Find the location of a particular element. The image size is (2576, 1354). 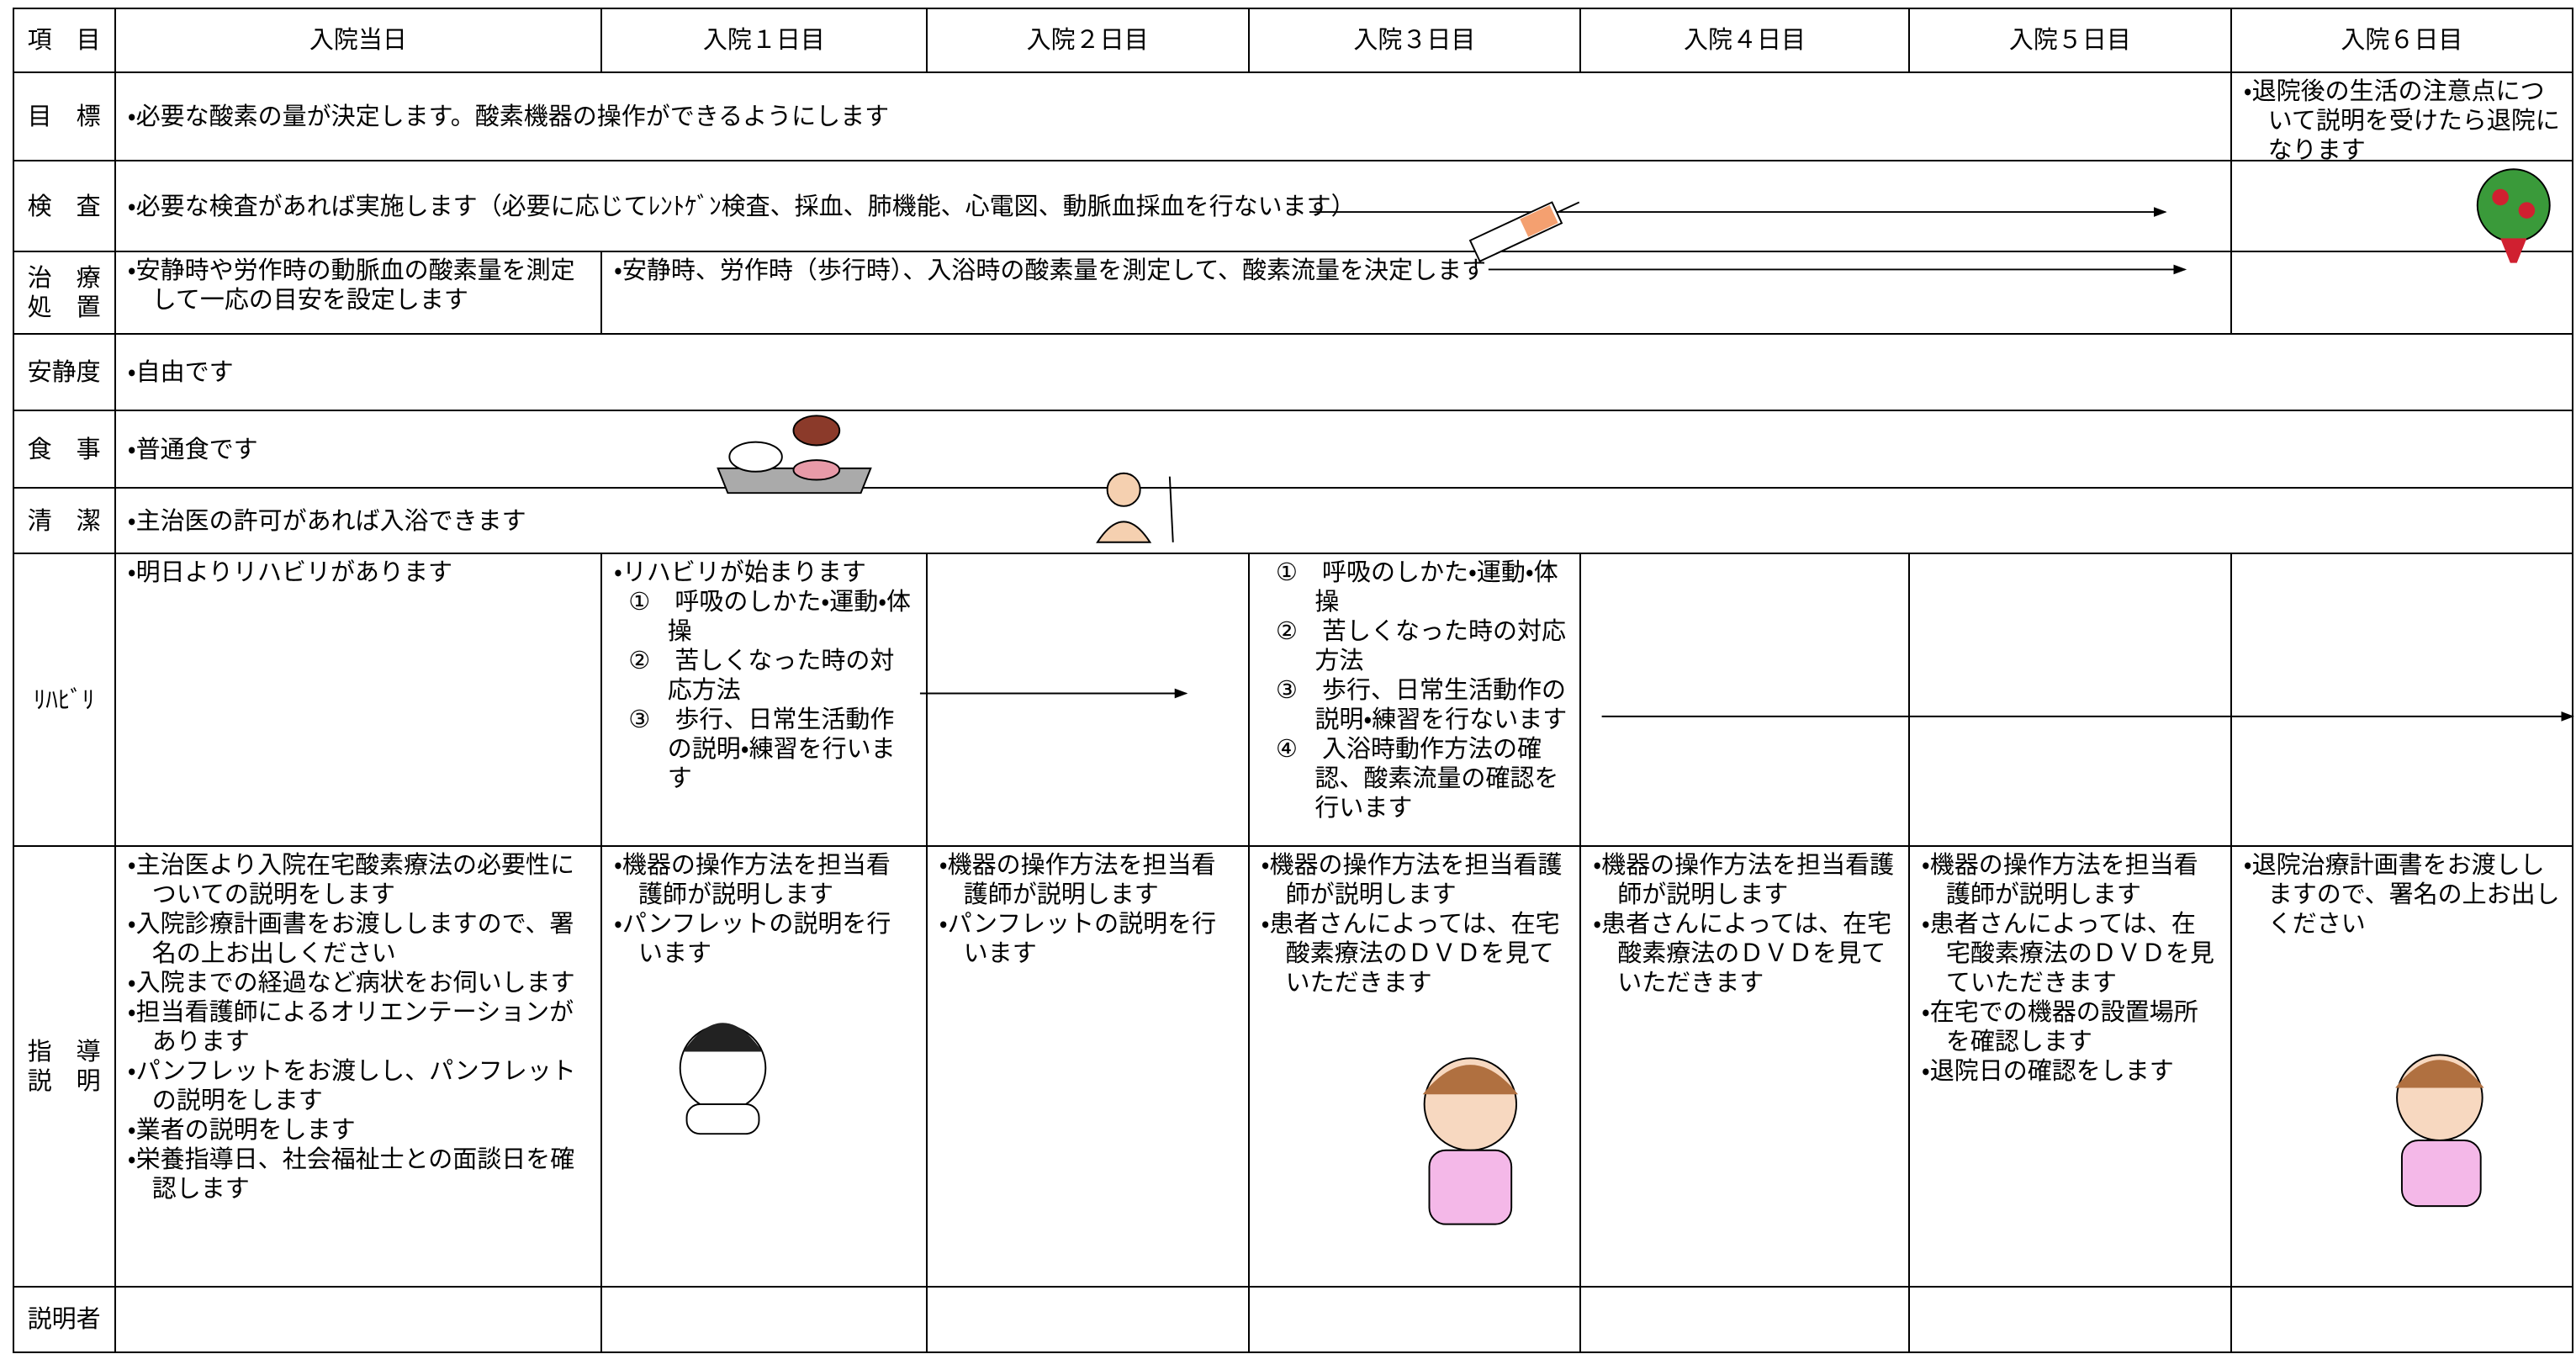

cell-text: 入院当日 is located at coordinates (358, 40).